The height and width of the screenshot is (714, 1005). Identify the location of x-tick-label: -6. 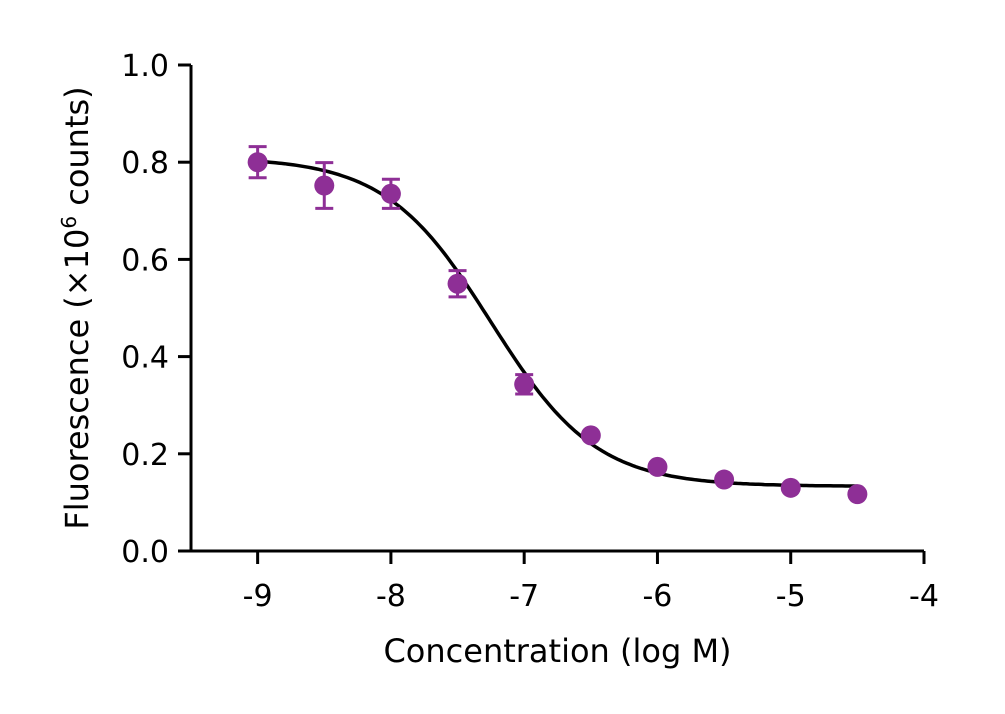
(657, 596).